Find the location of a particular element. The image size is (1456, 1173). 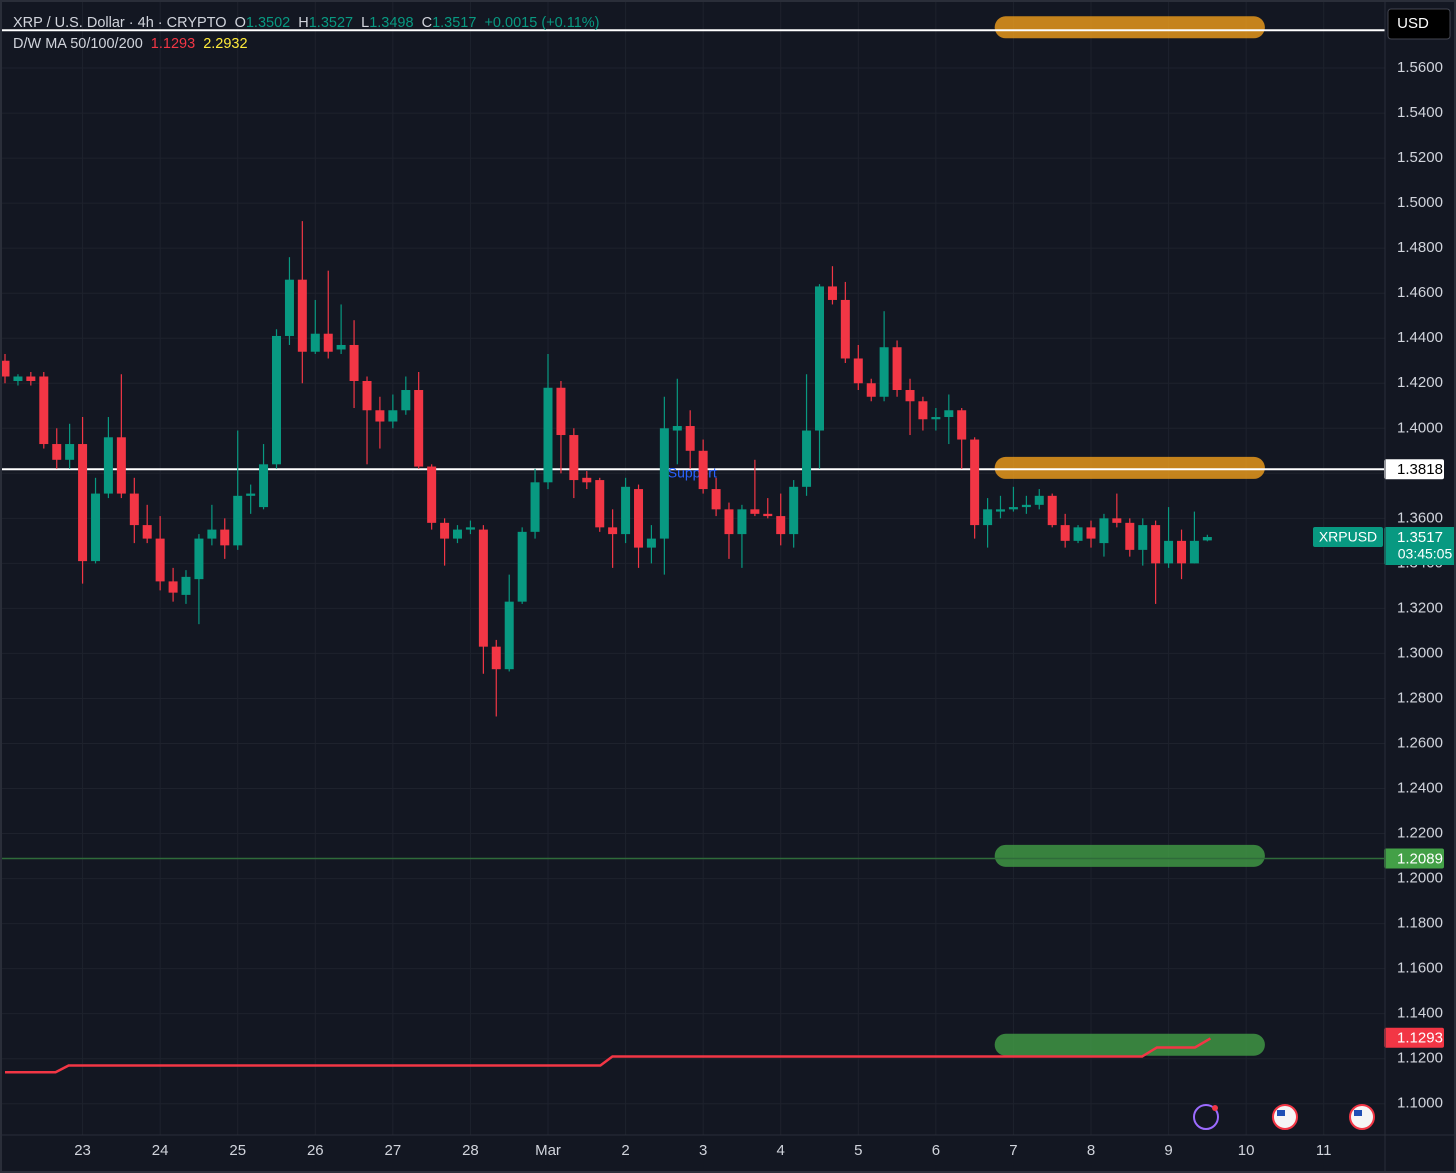

indicator-legend: D/W MA 50/100/200 1.1293 2.2932 is located at coordinates (132, 44).